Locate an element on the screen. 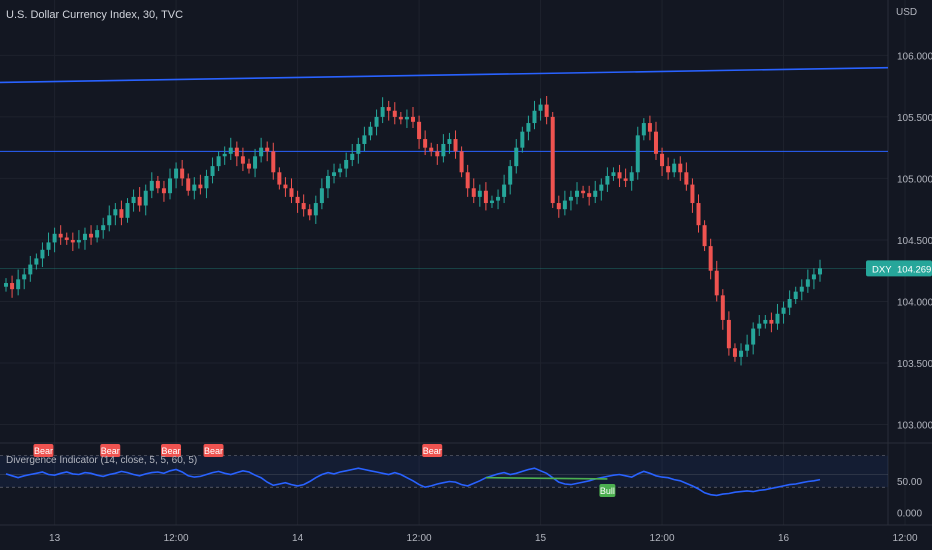 This screenshot has height=550, width=932. currency-label: USD is located at coordinates (907, 12).